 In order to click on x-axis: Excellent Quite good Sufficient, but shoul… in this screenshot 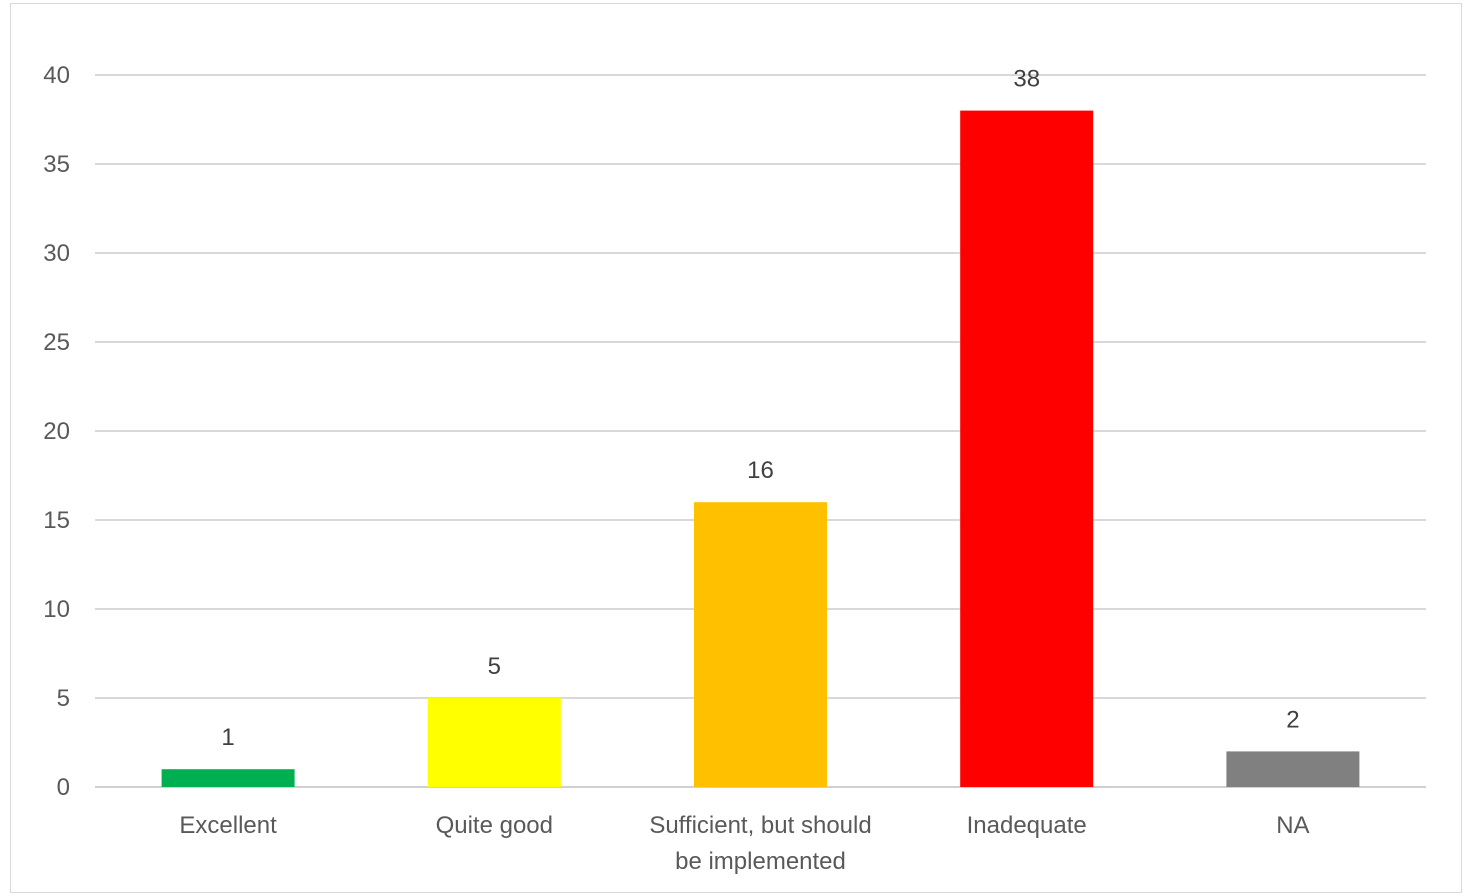, I will do `click(744, 843)`.